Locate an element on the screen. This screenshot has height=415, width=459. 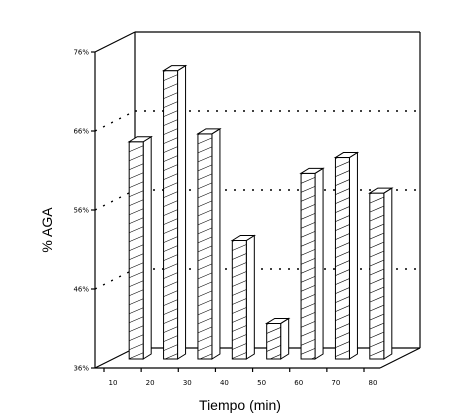
x-tick-label: 60 is located at coordinates (298, 383).